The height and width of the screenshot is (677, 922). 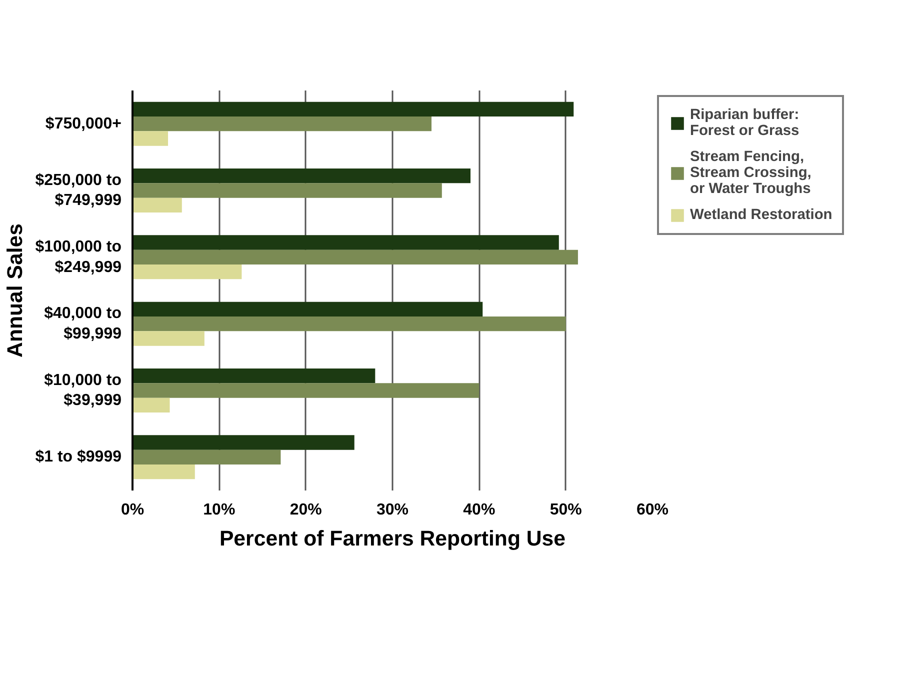 What do you see at coordinates (219, 510) in the screenshot?
I see `x-tick-label: 10%` at bounding box center [219, 510].